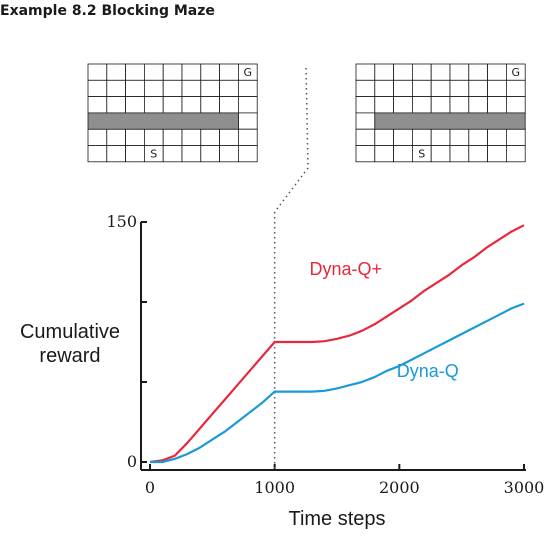 The height and width of the screenshot is (546, 556). Describe the element at coordinates (345, 269) in the screenshot. I see `series-label-dyna-q-plus: Dyna-Q+` at that location.